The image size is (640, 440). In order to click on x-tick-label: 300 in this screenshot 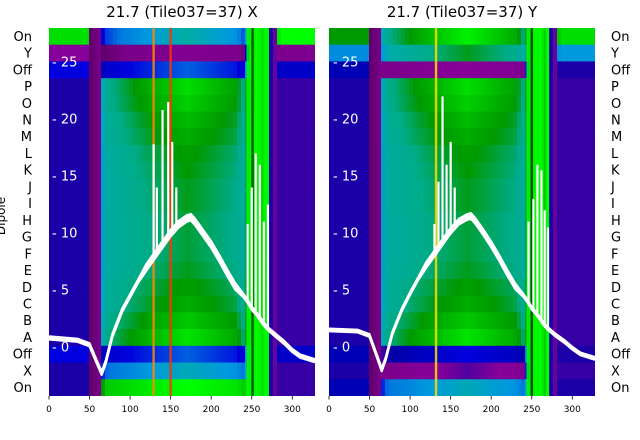, I will do `click(572, 410)`.